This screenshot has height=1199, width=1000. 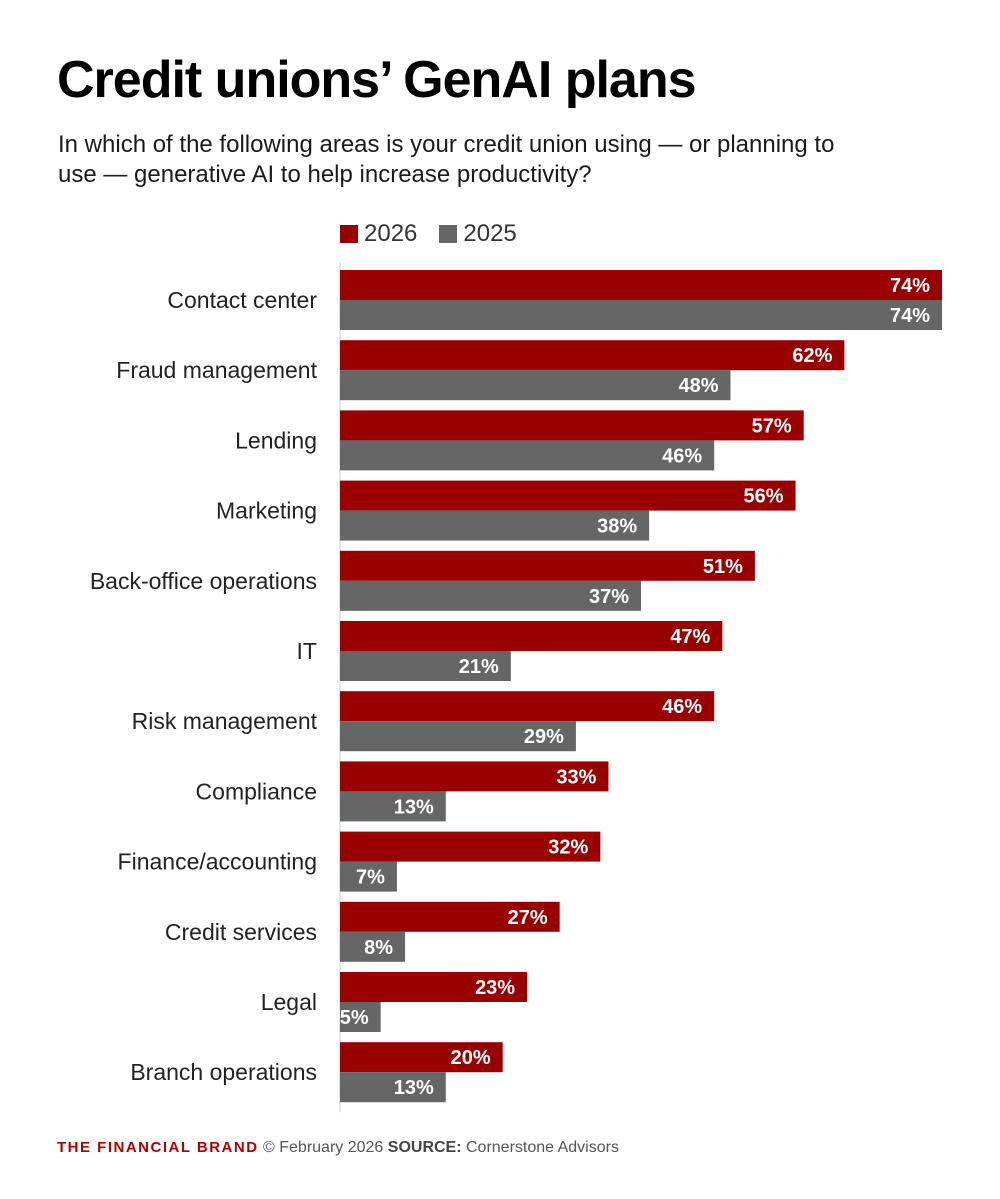 I want to click on category-label: Finance/accounting, so click(x=217, y=862).